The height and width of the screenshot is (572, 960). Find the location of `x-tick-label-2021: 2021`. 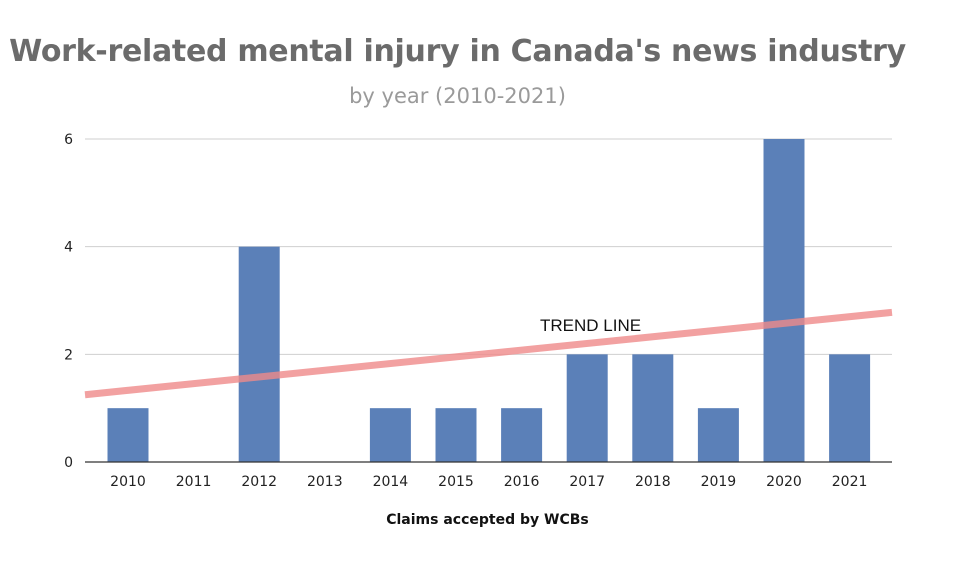

x-tick-label-2021: 2021 is located at coordinates (850, 482).